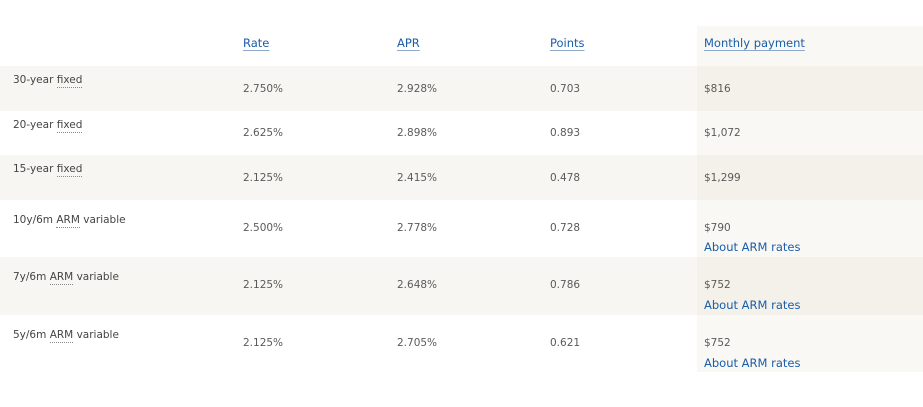 Image resolution: width=923 pixels, height=407 pixels. What do you see at coordinates (754, 43) in the screenshot?
I see `monthly-payment-column-header: Monthly payment` at bounding box center [754, 43].